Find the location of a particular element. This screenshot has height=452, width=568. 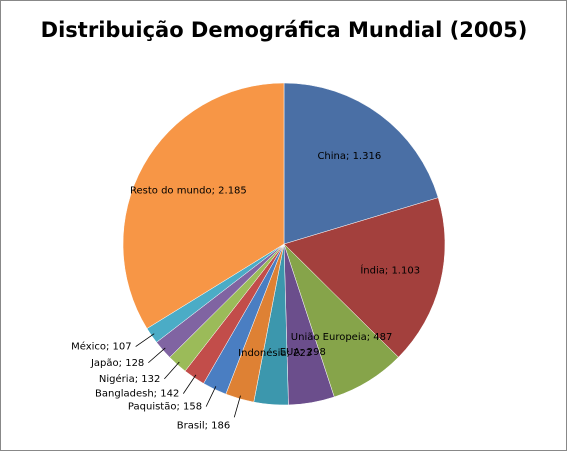

data-label: Brasil; 186 is located at coordinates (204, 425).